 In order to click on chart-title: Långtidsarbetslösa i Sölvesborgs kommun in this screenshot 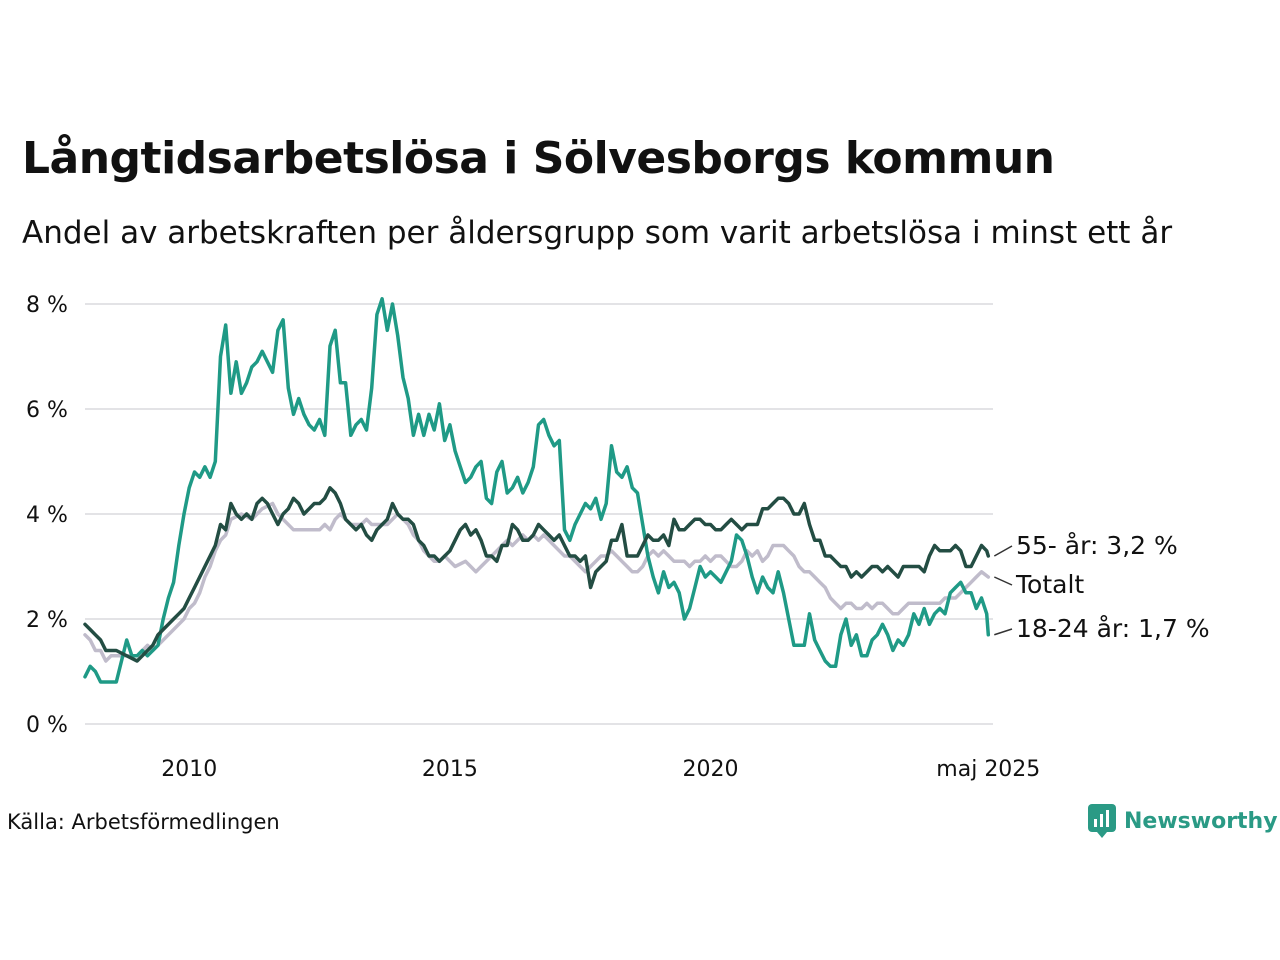, I will do `click(538, 158)`.